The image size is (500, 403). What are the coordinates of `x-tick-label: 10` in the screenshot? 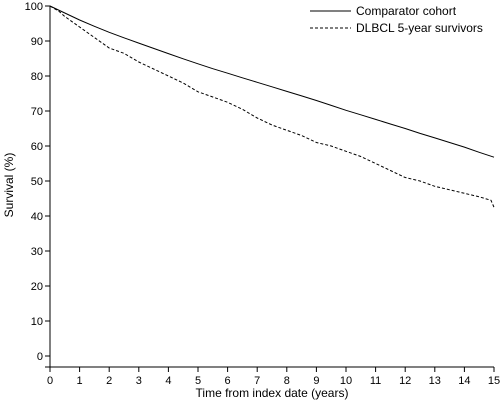 It's located at (346, 381).